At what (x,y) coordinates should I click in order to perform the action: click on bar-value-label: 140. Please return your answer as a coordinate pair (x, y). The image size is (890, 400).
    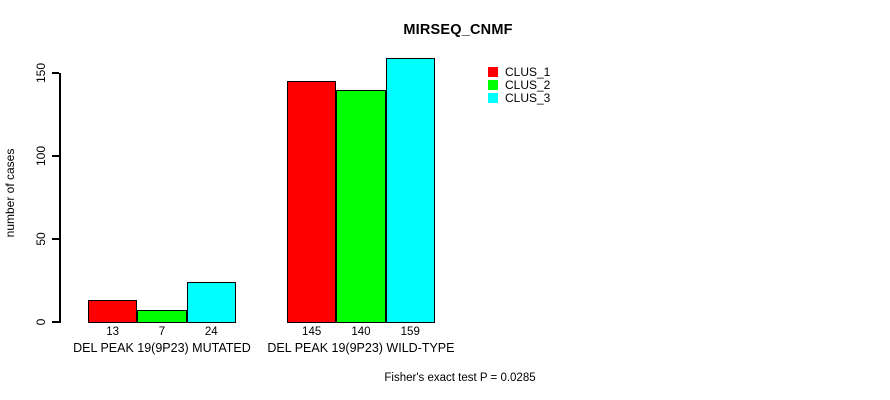
    Looking at the image, I should click on (361, 332).